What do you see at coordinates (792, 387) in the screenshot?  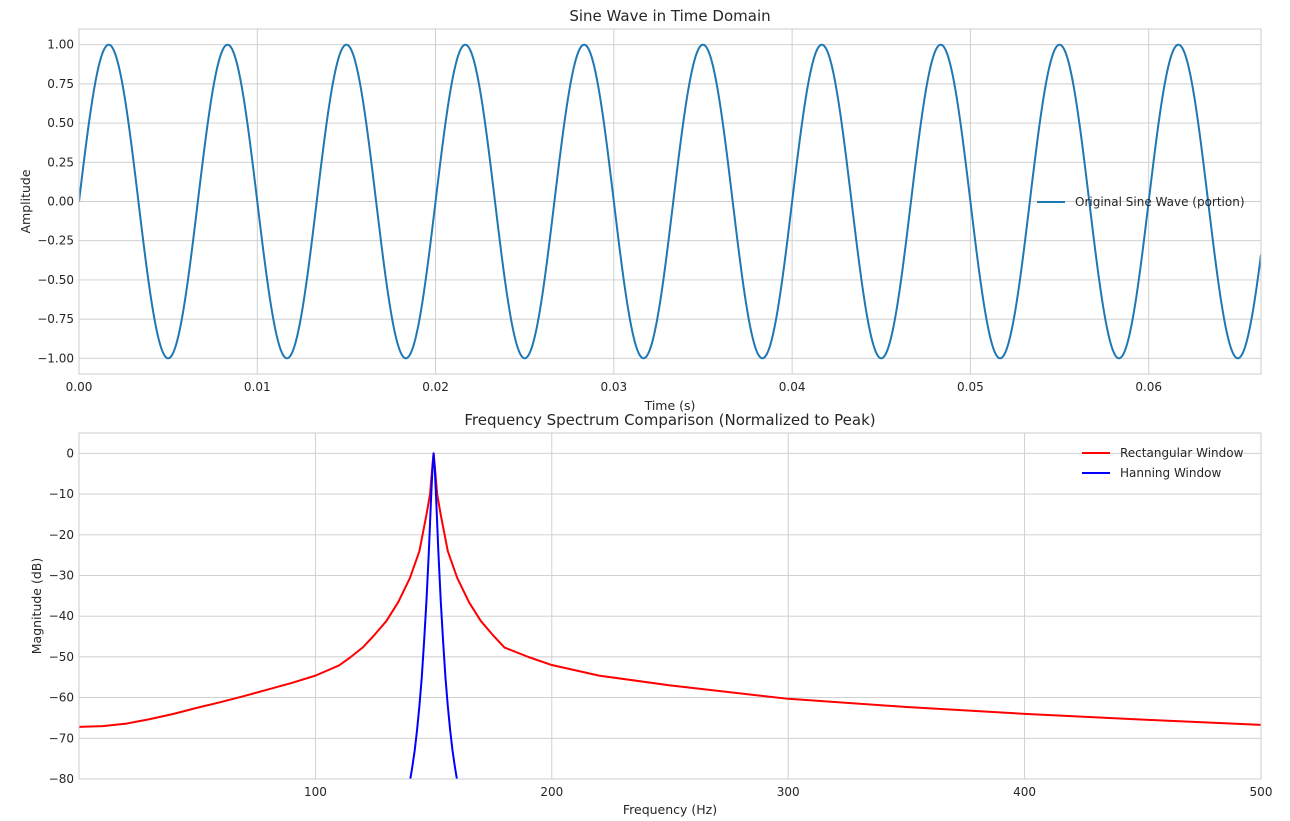 I see `x-tick-label: 0.04` at bounding box center [792, 387].